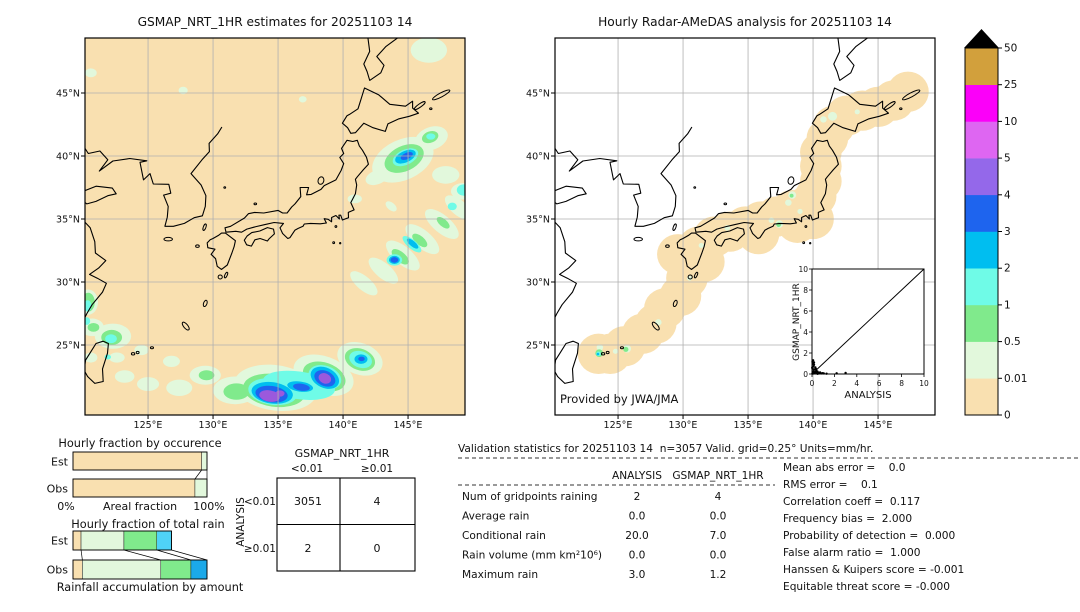  What do you see at coordinates (866, 587) in the screenshot?
I see `stats-score: Equitable threat score = -0.000` at bounding box center [866, 587].